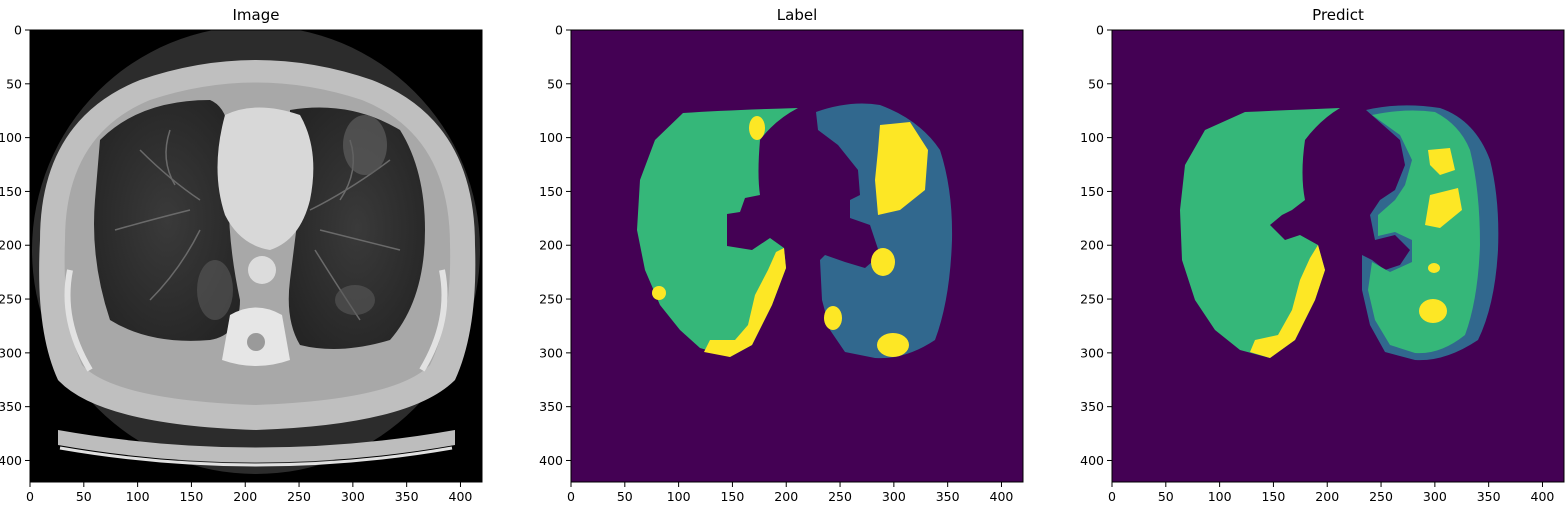 This screenshot has height=506, width=1568. I want to click on x-tick-label-predict: 100, so click(1220, 496).